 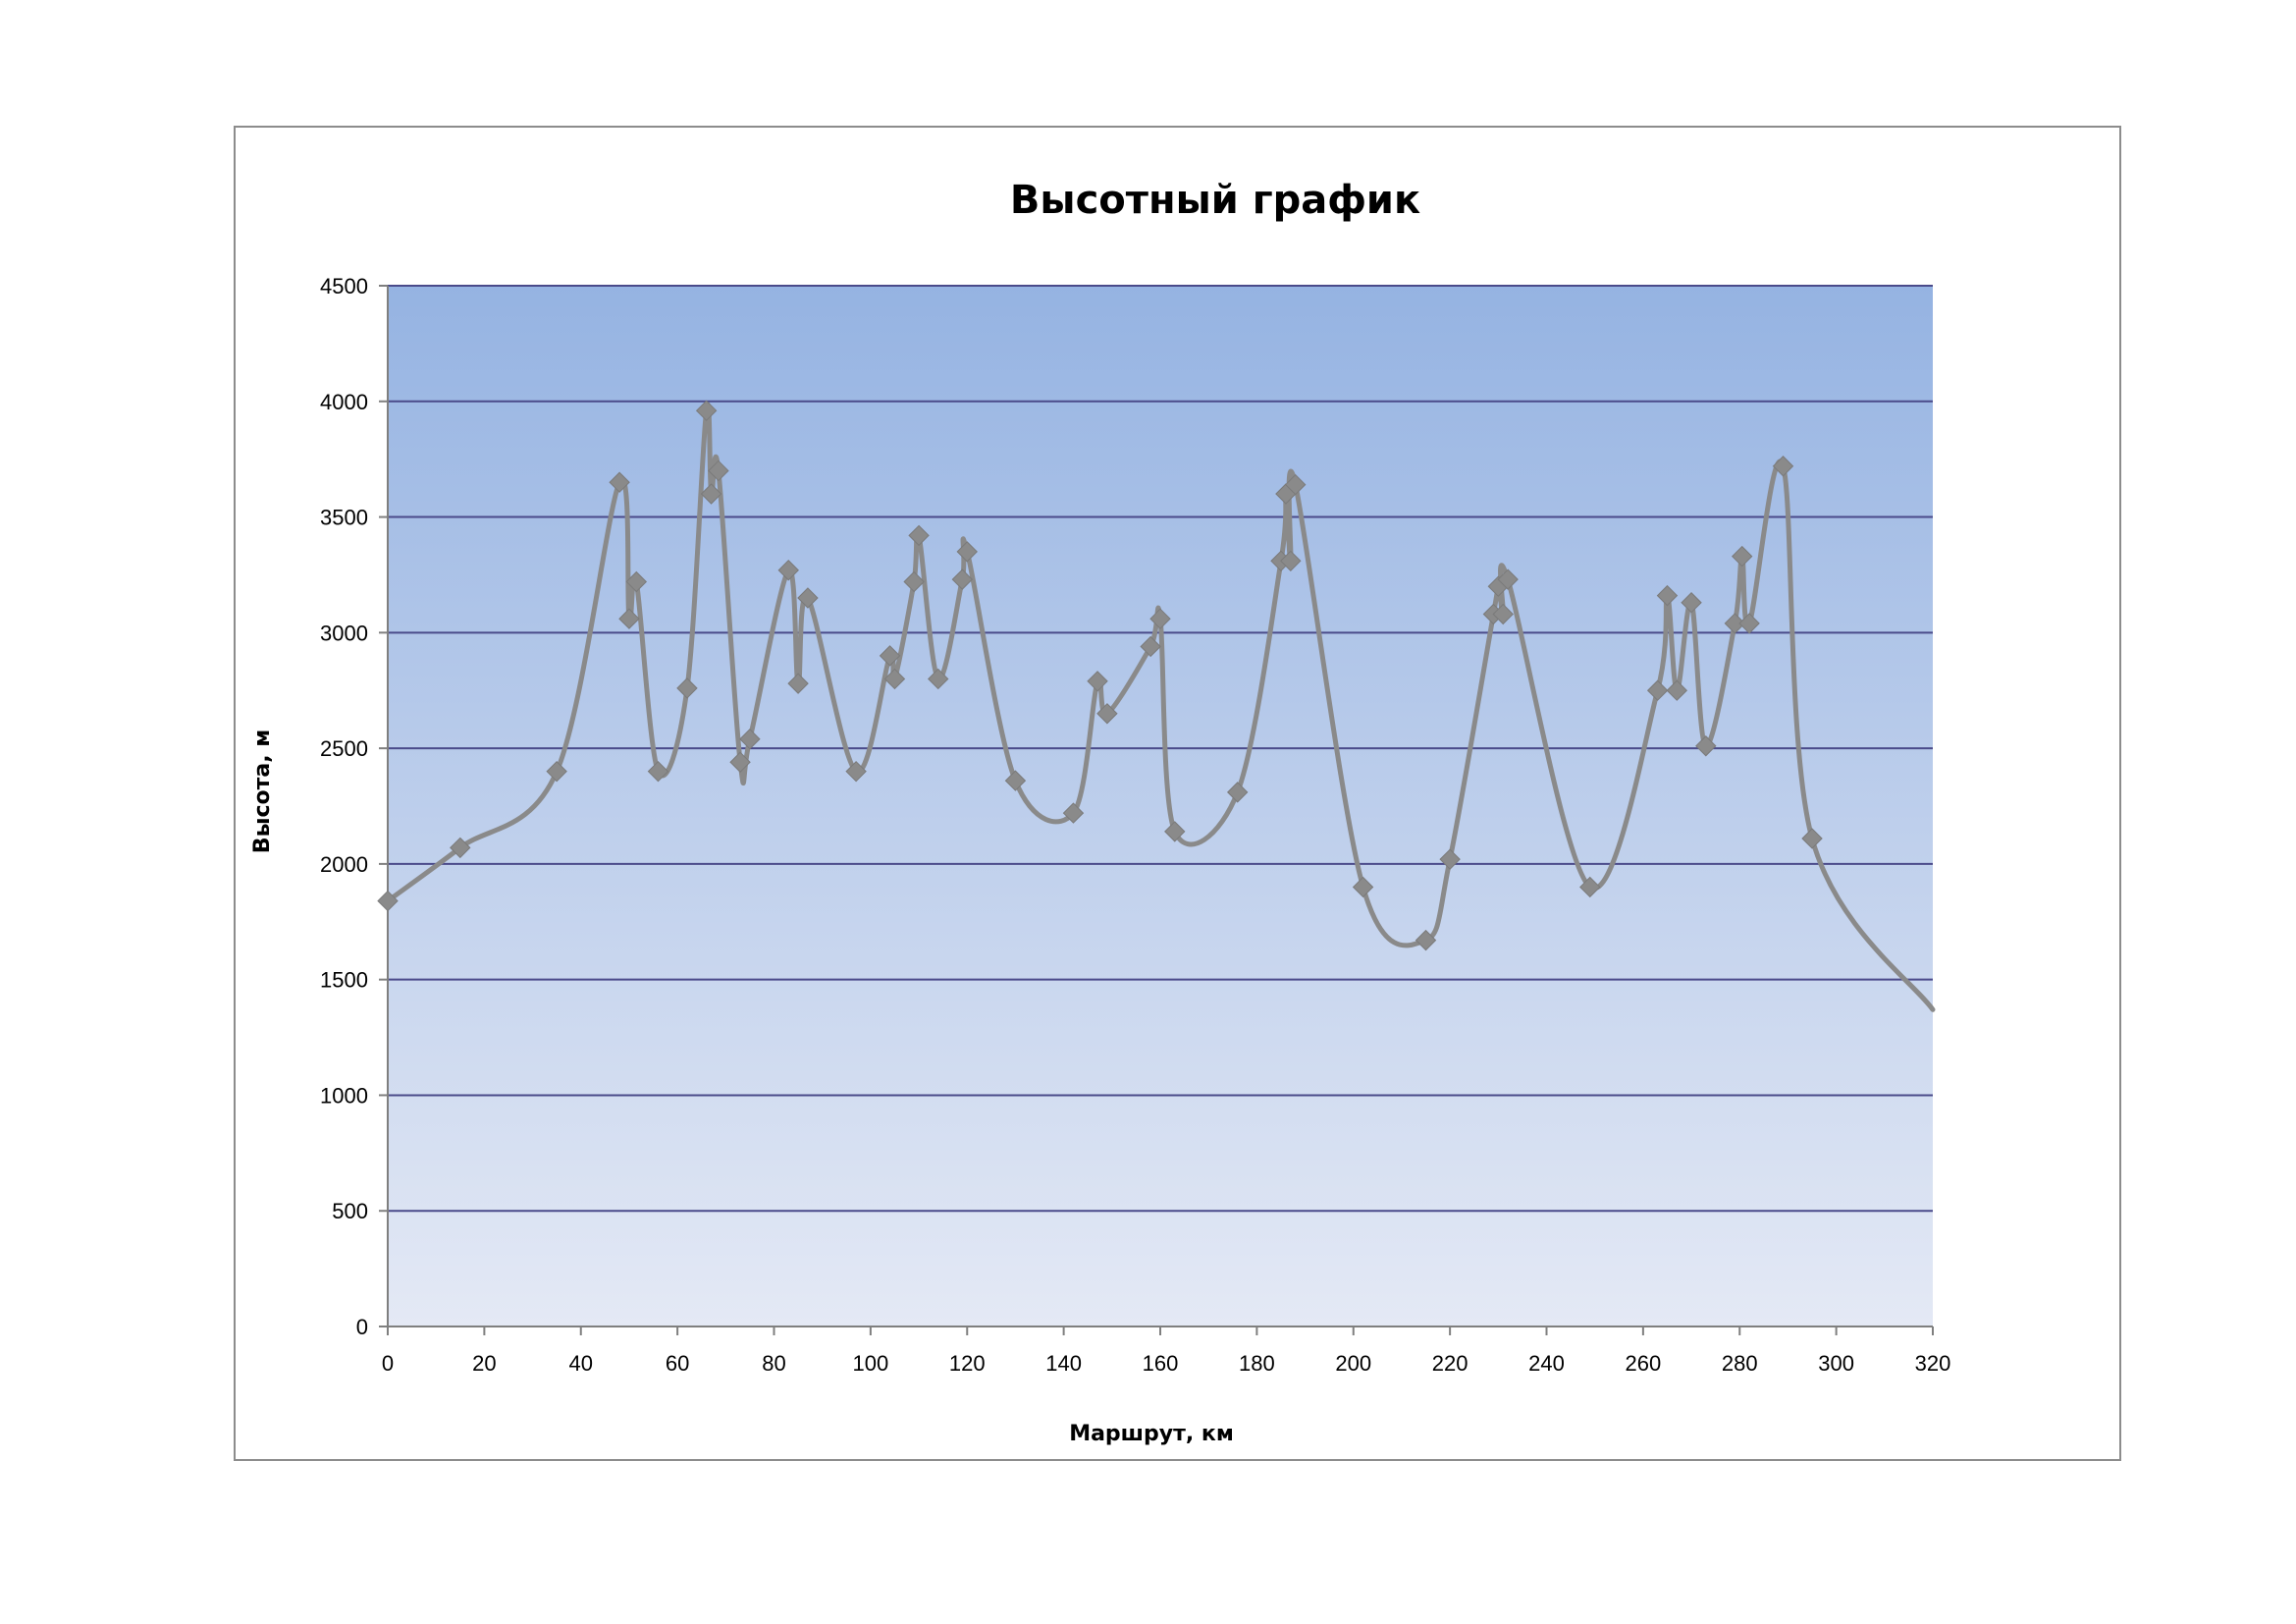 What do you see at coordinates (1215, 200) in the screenshot?
I see `chart-title: Высотный график` at bounding box center [1215, 200].